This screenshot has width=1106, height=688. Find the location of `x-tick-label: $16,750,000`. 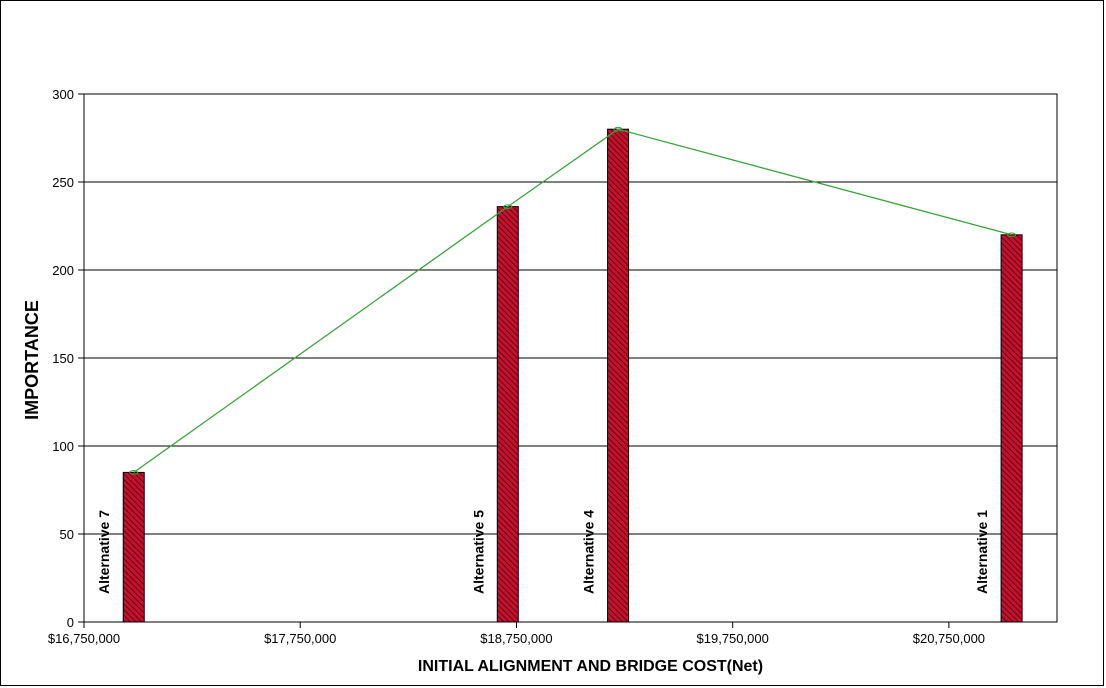

x-tick-label: $16,750,000 is located at coordinates (84, 638).